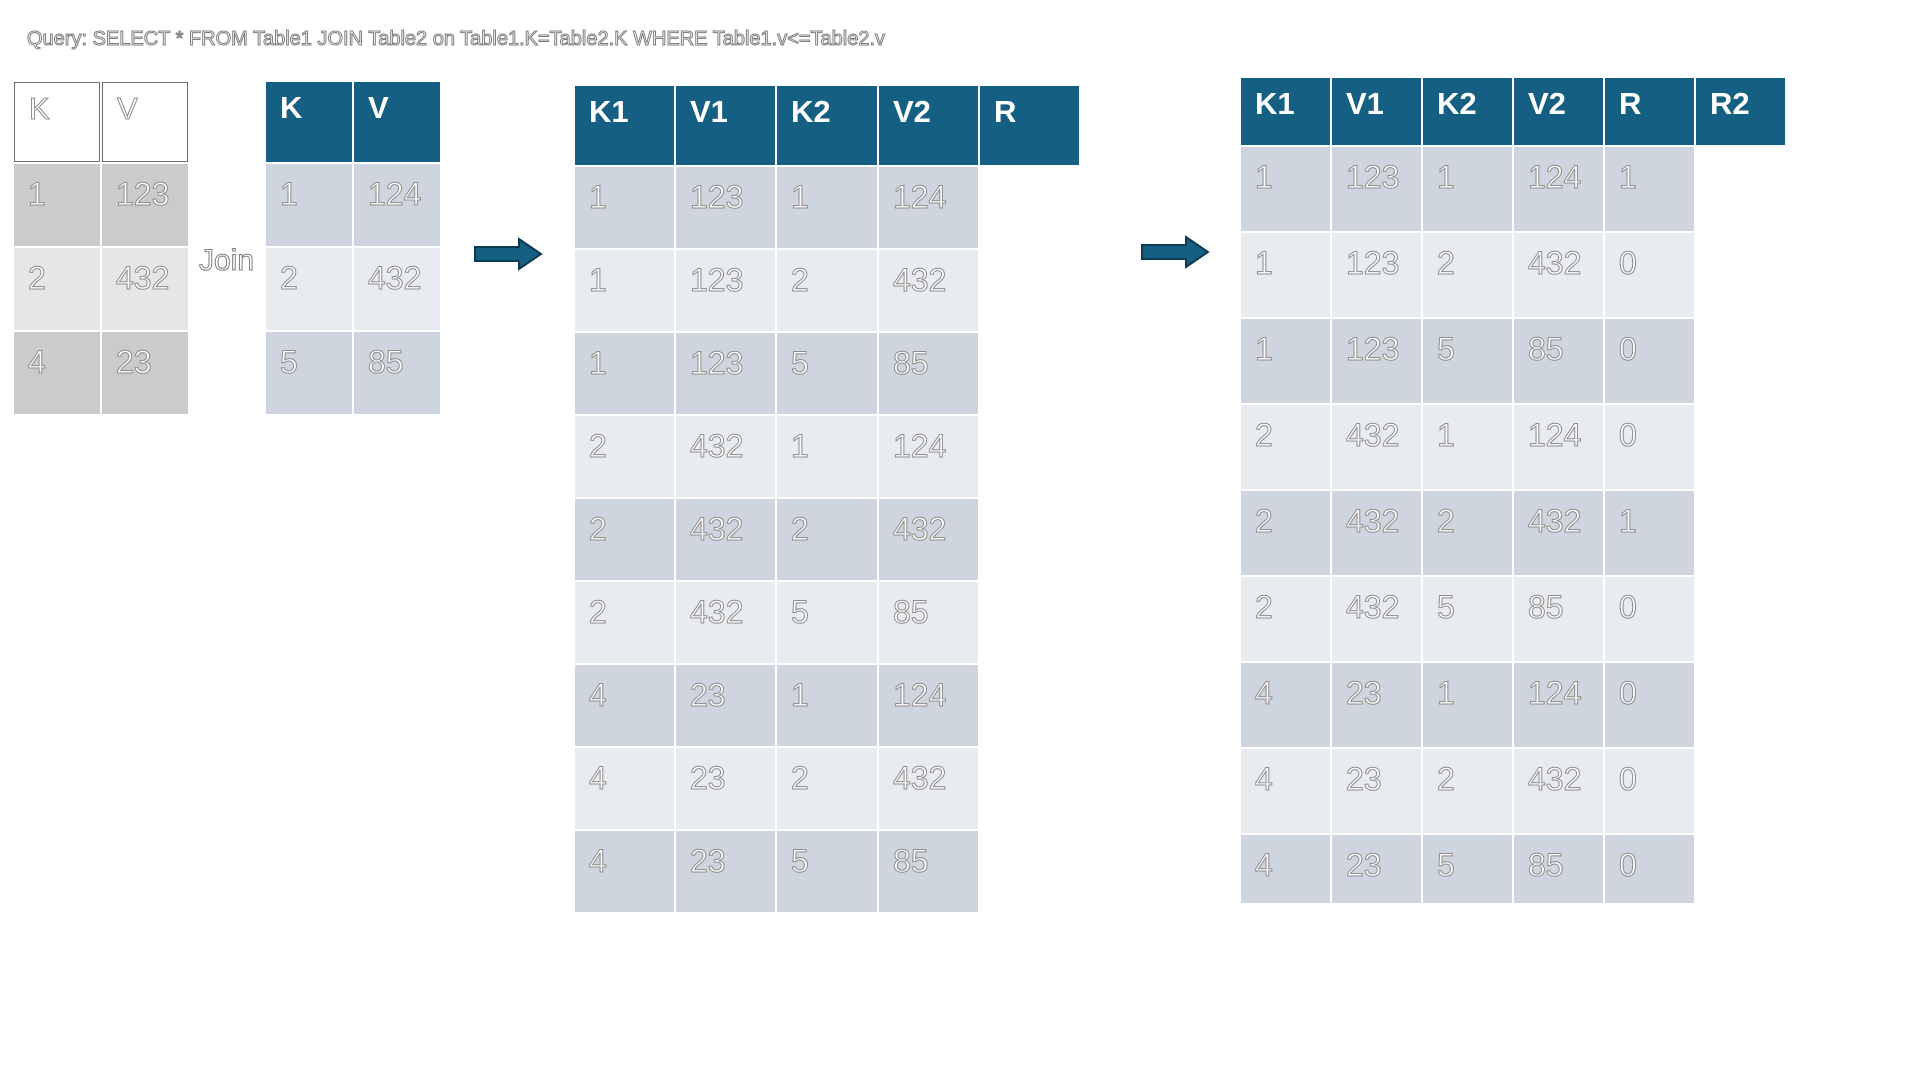 Image resolution: width=1920 pixels, height=1080 pixels. What do you see at coordinates (1740, 111) in the screenshot?
I see `header-cell: R2` at bounding box center [1740, 111].